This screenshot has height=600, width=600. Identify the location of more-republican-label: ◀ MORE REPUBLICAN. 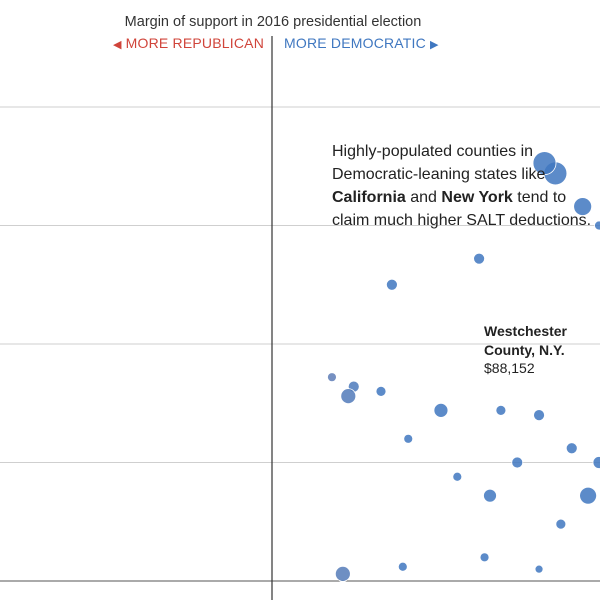
(186, 43).